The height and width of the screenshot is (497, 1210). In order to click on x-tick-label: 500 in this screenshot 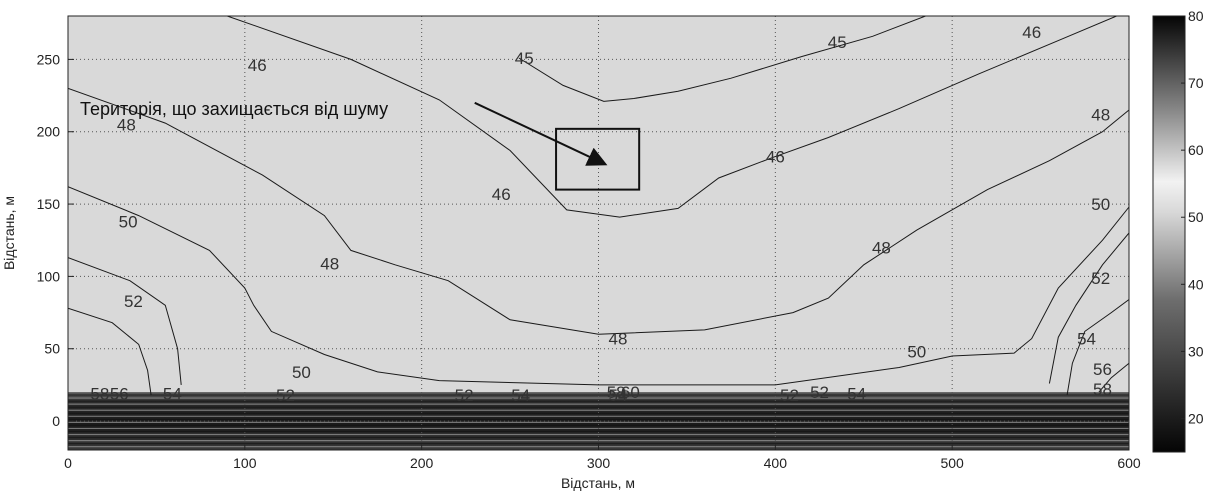, I will do `click(952, 463)`.